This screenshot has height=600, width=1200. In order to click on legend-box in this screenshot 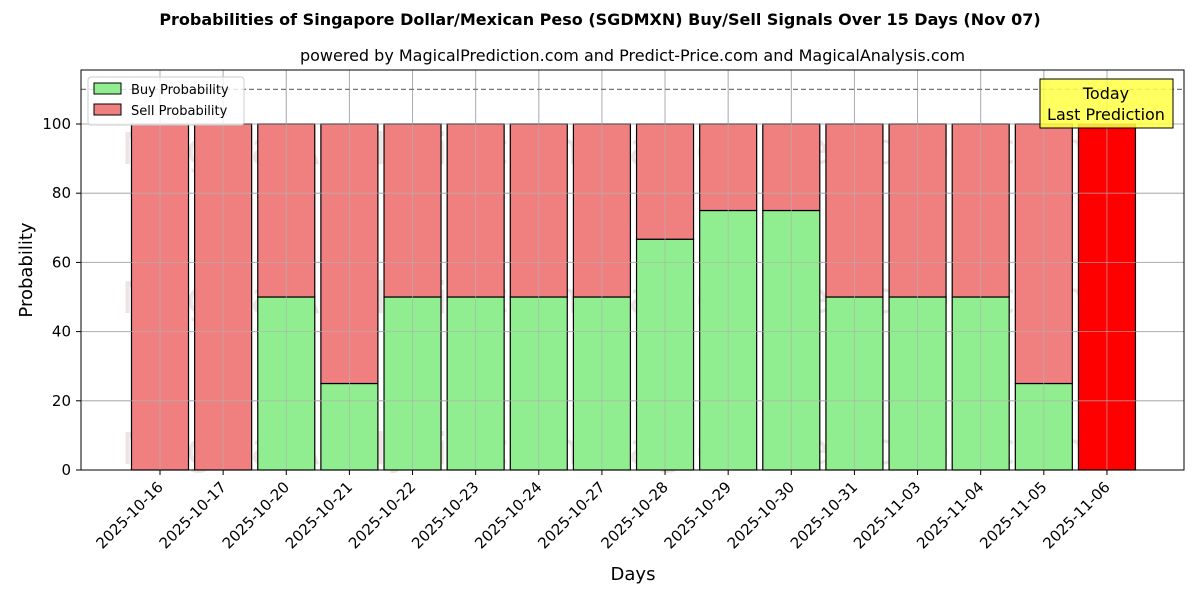, I will do `click(166, 101)`.